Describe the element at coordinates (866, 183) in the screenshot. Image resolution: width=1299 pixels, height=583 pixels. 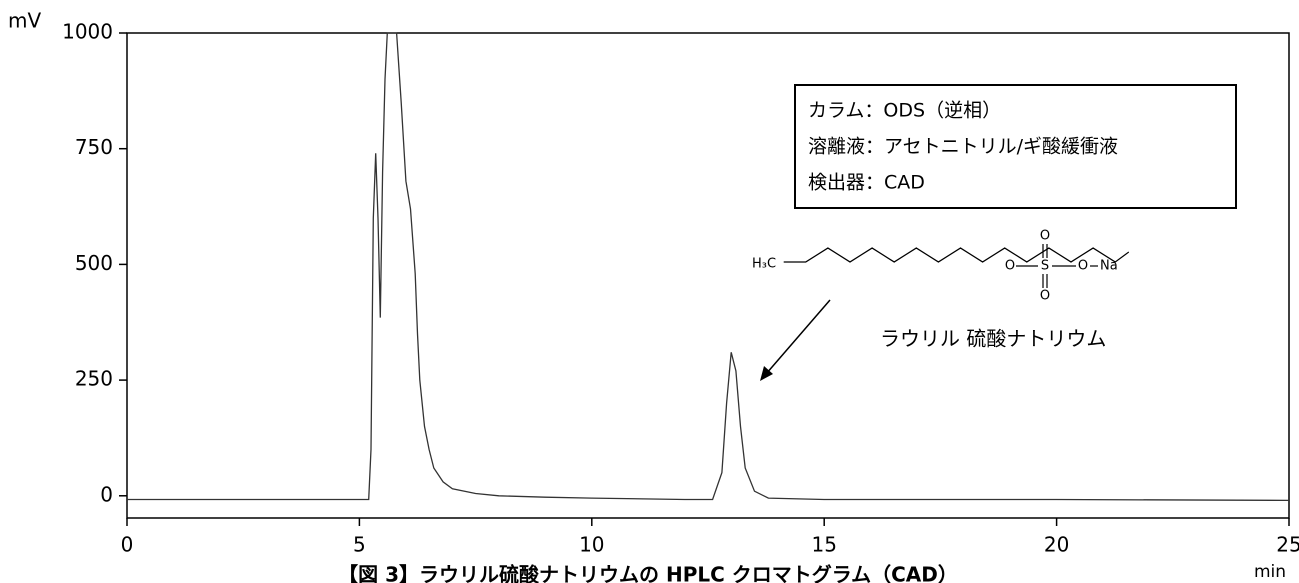
I see `info-line: 検出器：CAD` at that location.